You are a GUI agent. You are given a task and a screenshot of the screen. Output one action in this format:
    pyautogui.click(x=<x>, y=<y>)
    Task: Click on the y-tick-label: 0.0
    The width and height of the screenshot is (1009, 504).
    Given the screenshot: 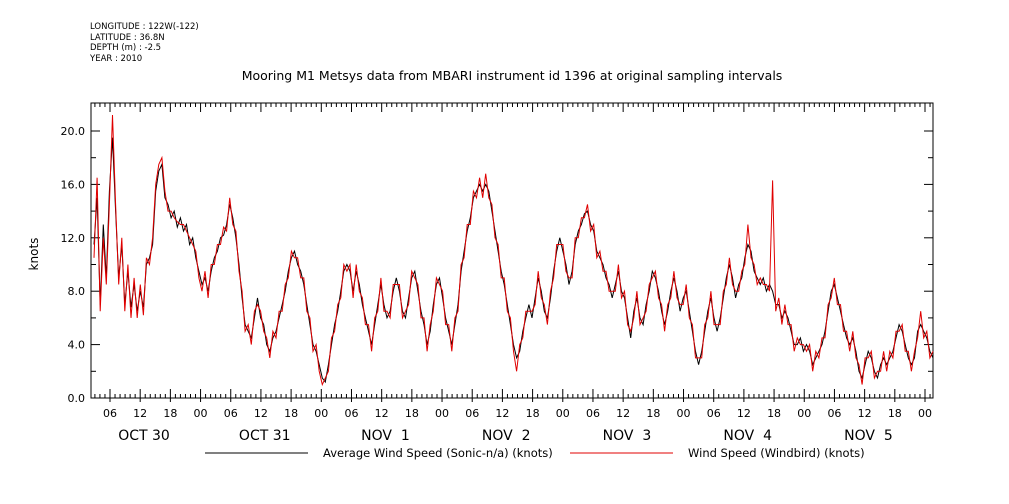 What is the action you would take?
    pyautogui.click(x=77, y=398)
    